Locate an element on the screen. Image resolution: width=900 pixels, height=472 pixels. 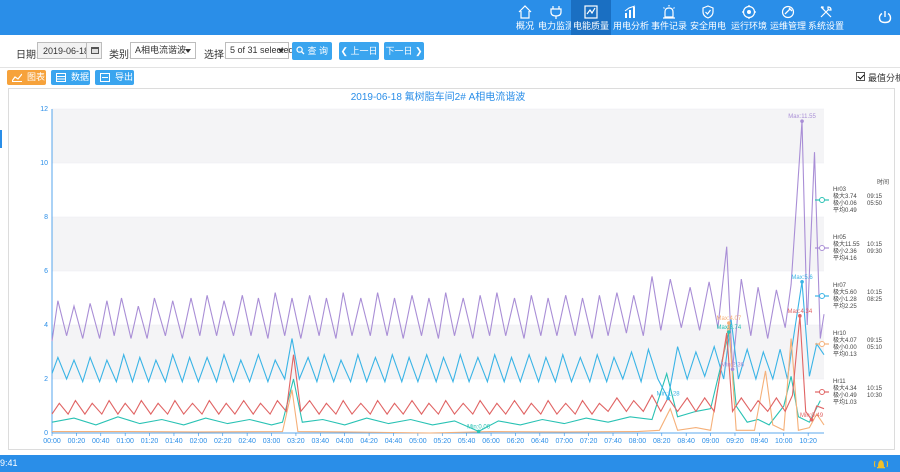
calendar-icon is located at coordinates (95, 50).